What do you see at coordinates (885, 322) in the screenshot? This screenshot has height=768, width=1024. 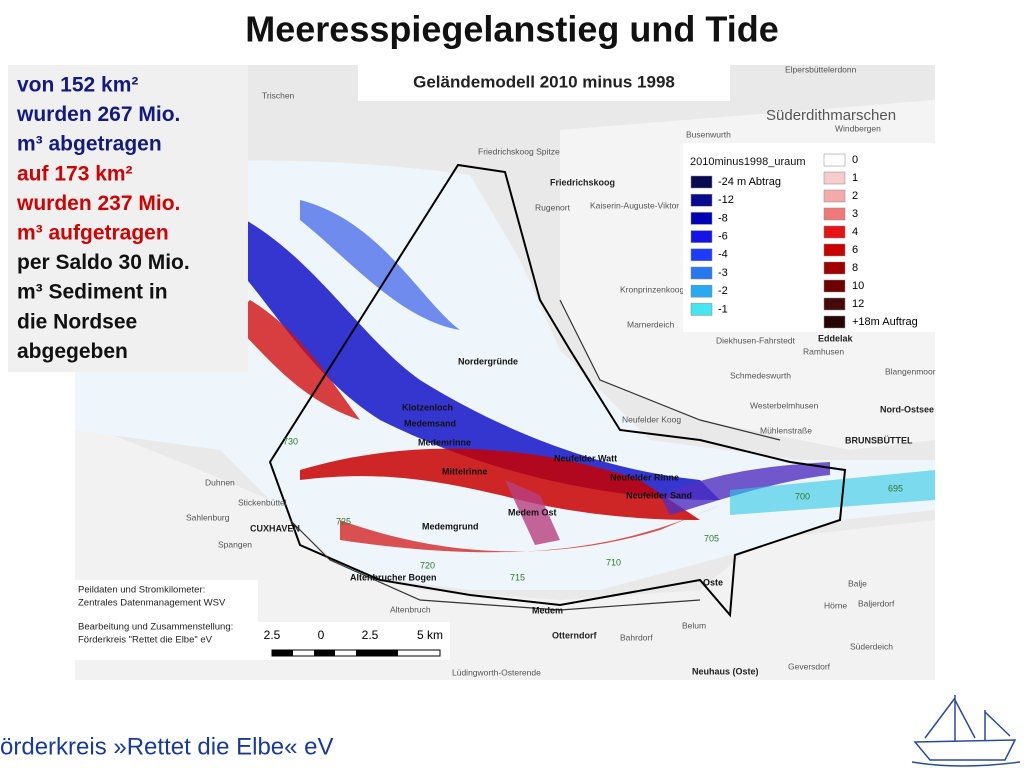 I see `legend-label: +18m Auftrag` at bounding box center [885, 322].